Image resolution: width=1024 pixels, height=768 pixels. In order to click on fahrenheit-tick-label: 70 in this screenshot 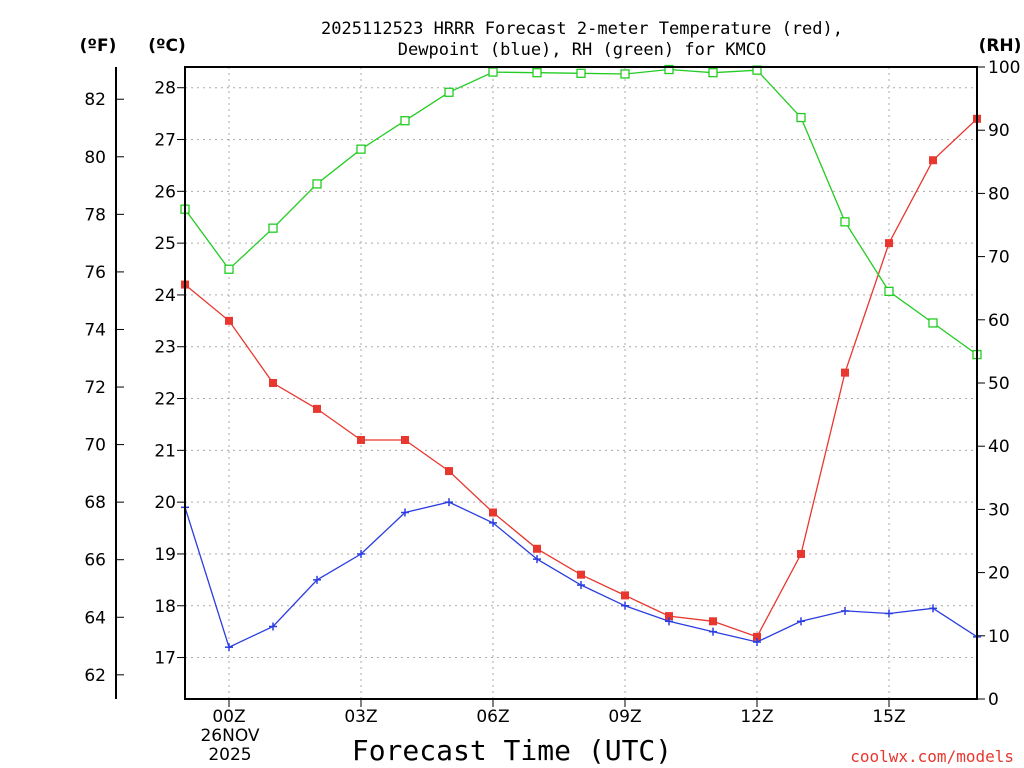, I will do `click(95, 446)`.